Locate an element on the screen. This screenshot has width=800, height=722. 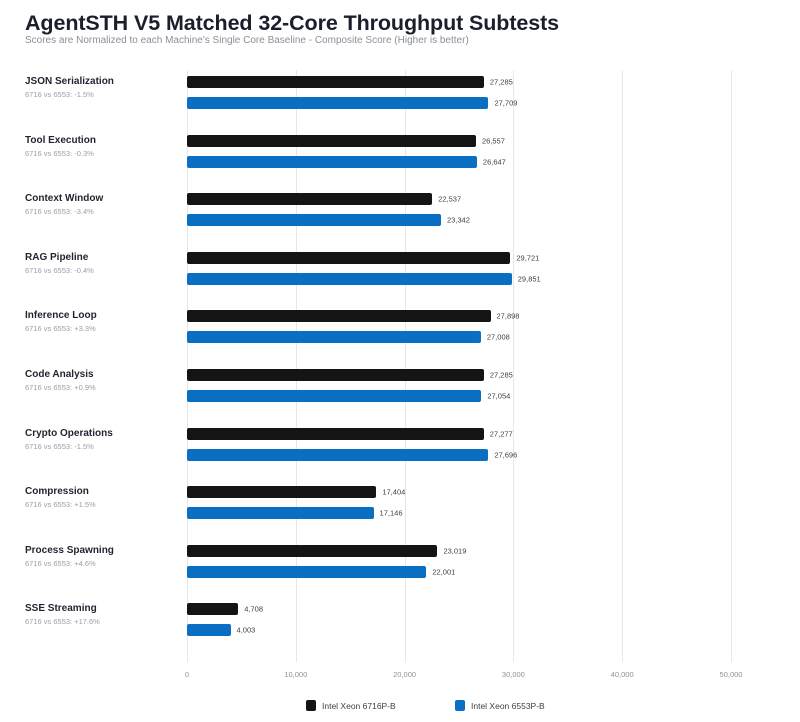
legend-label: Intel Xeon 6553P-B is located at coordinates (508, 705).